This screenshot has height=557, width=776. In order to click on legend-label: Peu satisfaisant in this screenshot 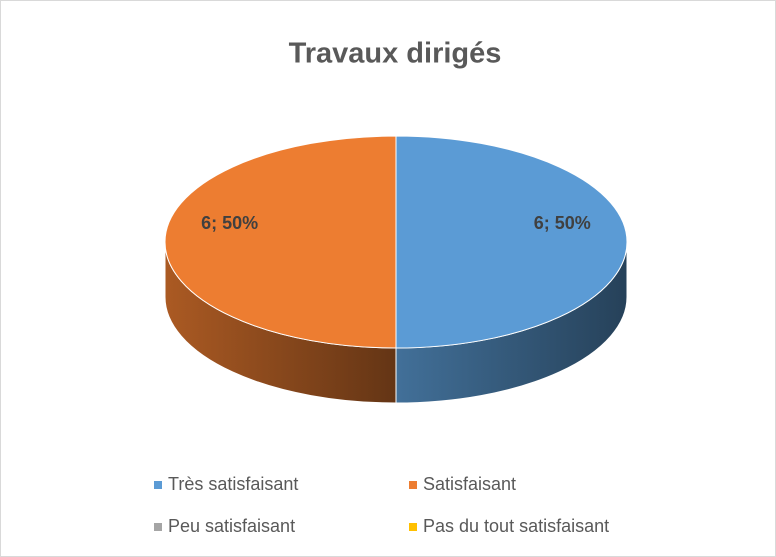, I will do `click(231, 526)`.